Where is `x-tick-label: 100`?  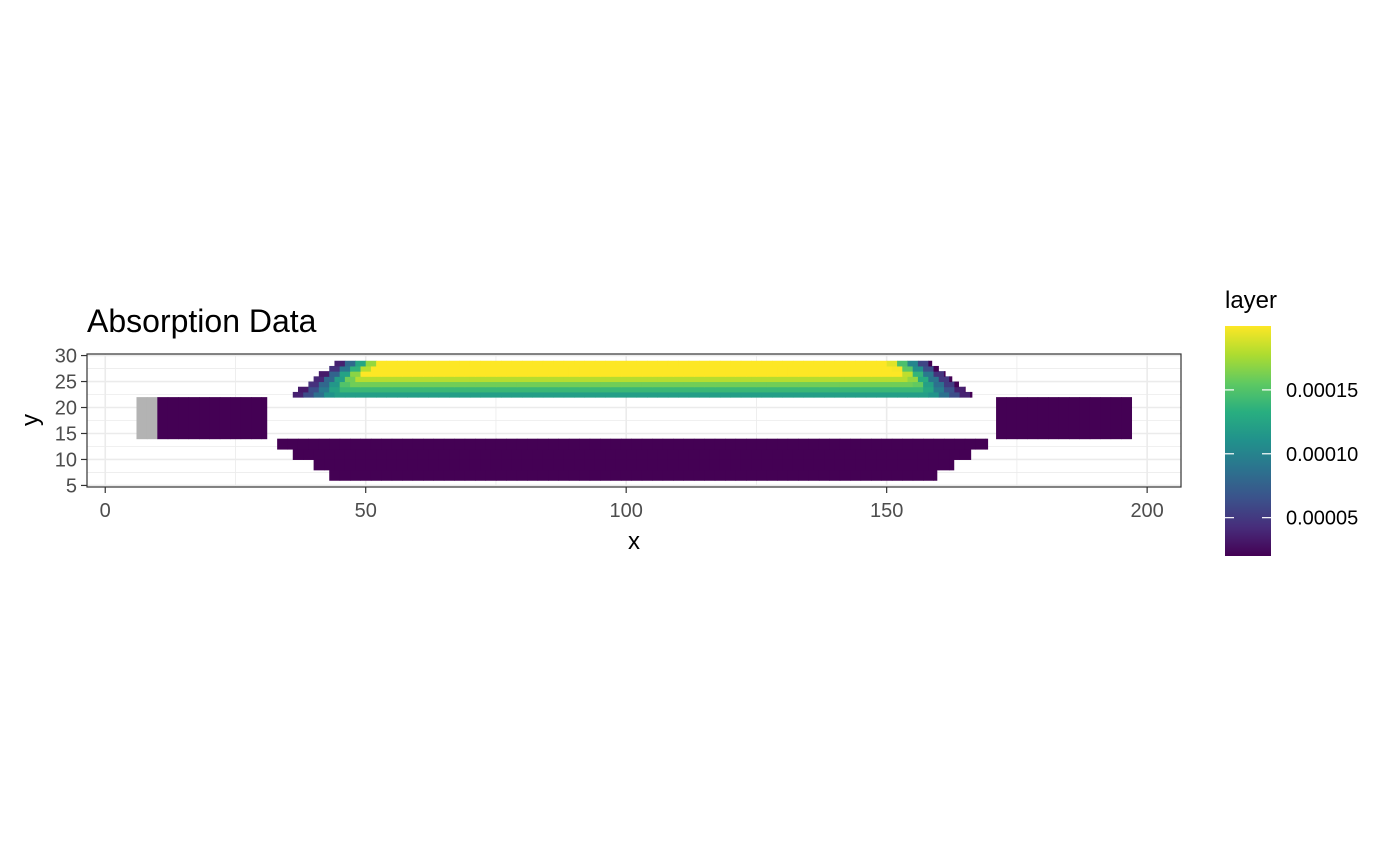 x-tick-label: 100 is located at coordinates (625, 511).